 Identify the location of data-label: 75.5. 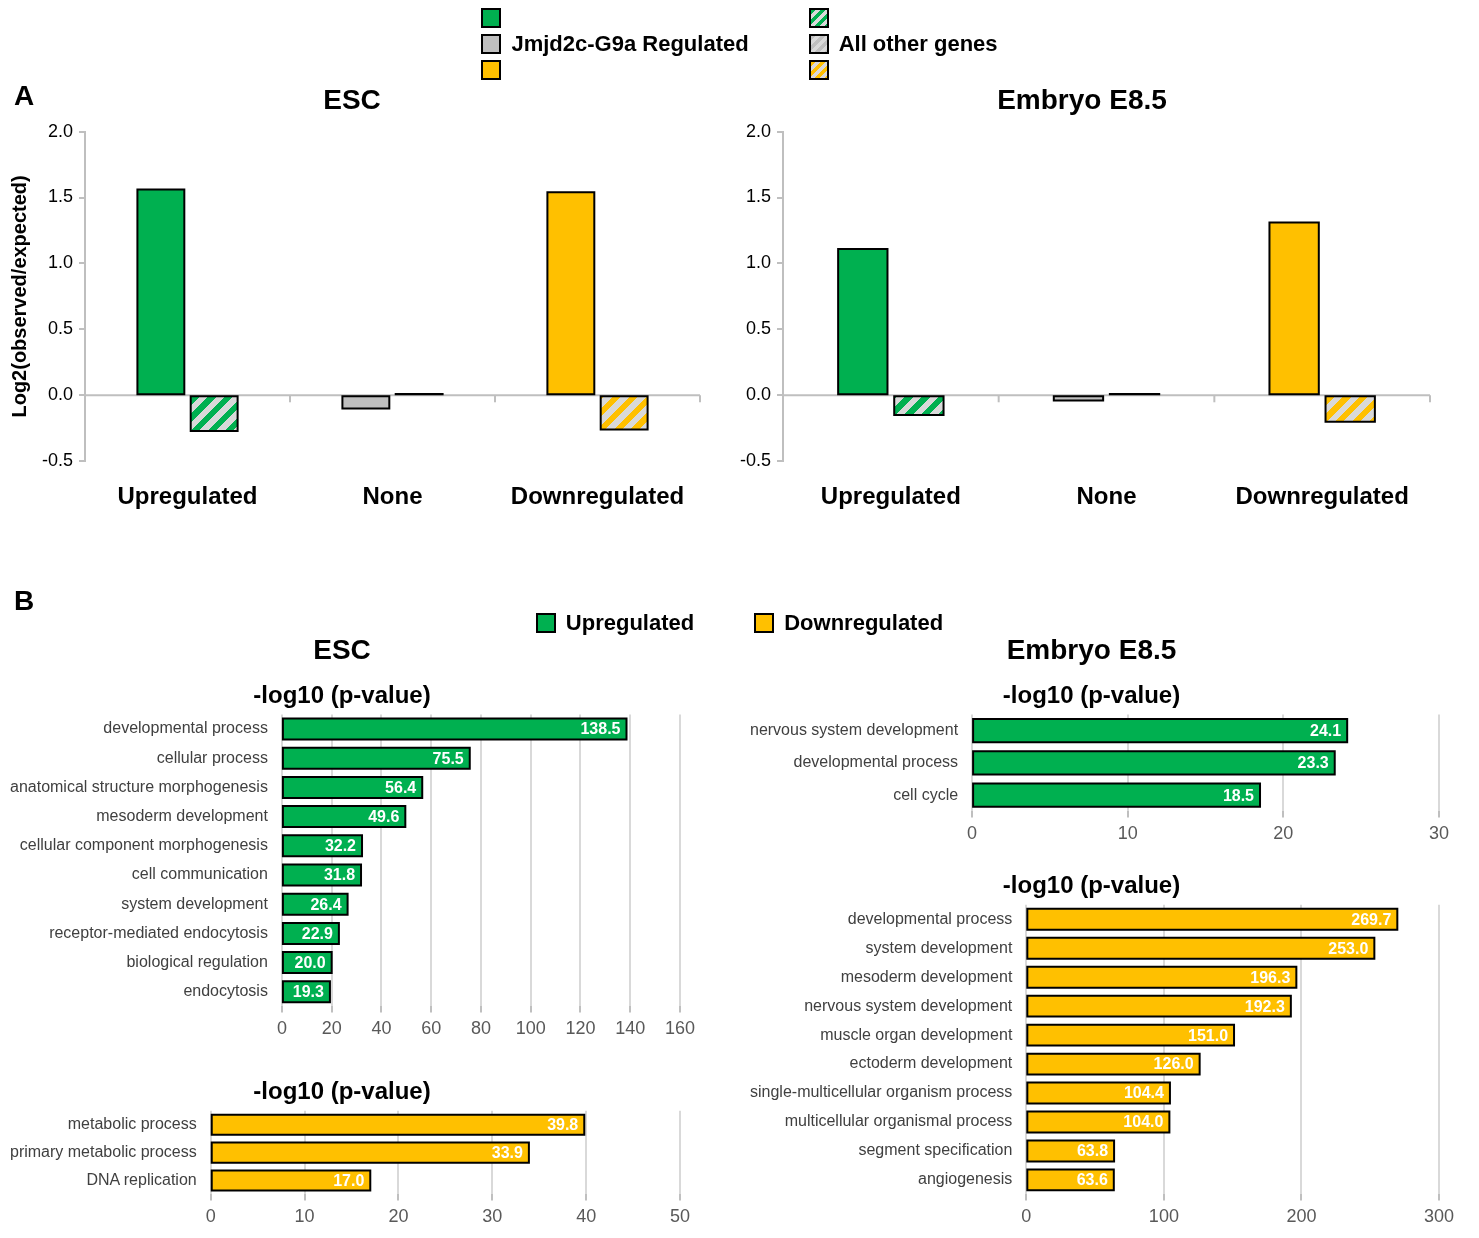
(448, 758).